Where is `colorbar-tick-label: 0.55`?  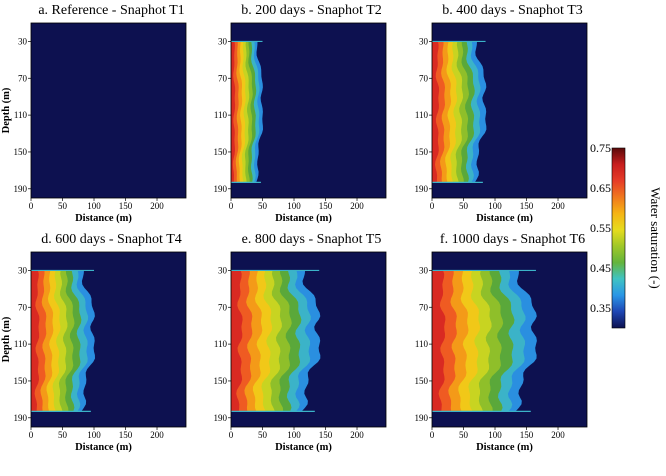 colorbar-tick-label: 0.55 is located at coordinates (600, 228).